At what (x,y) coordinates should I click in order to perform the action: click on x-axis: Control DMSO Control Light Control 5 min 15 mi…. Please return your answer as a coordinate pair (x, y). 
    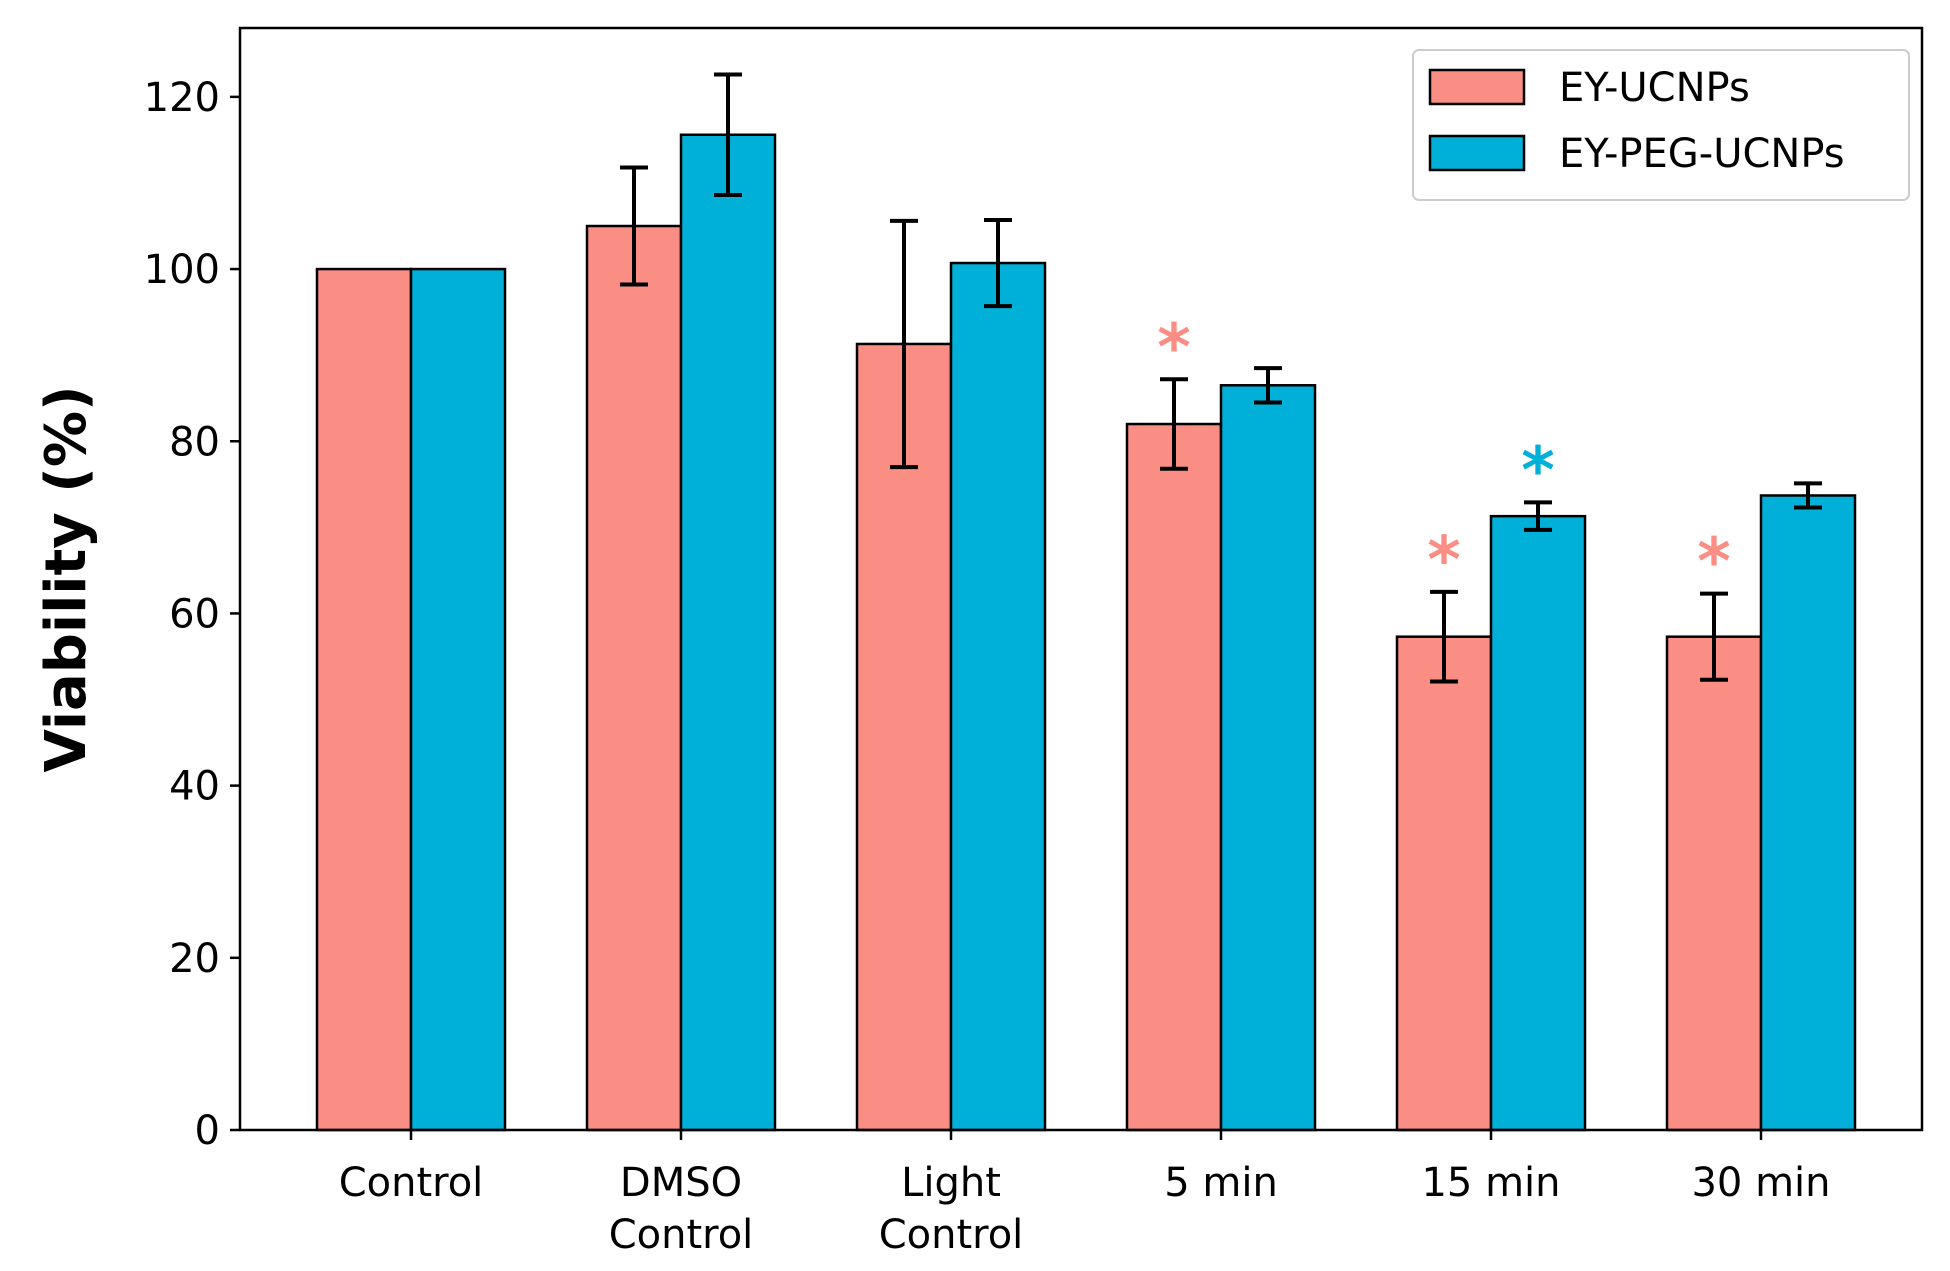
    Looking at the image, I should click on (1085, 1194).